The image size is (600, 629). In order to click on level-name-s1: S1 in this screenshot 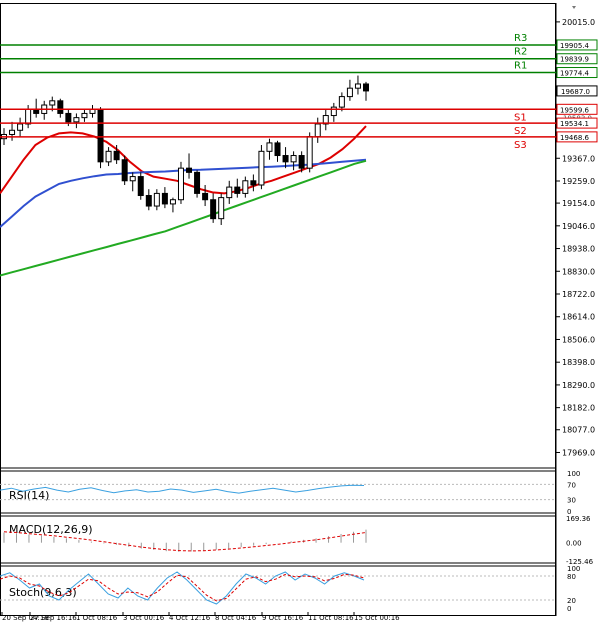, I will do `click(520, 117)`.